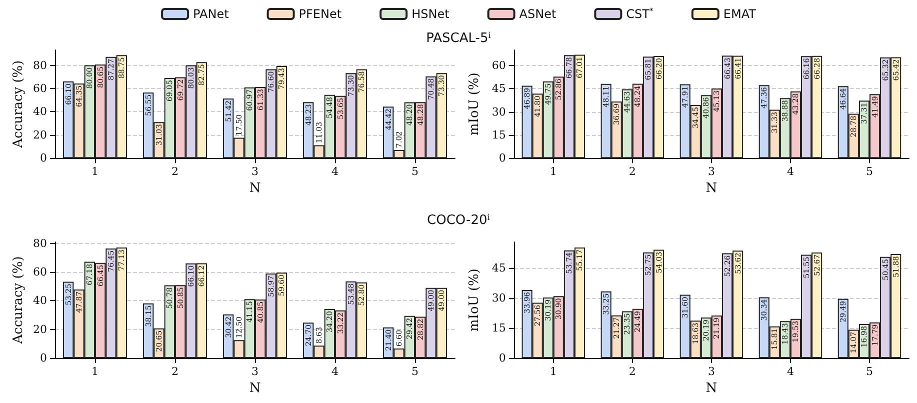  I want to click on legend-label: PFENet, so click(320, 14).